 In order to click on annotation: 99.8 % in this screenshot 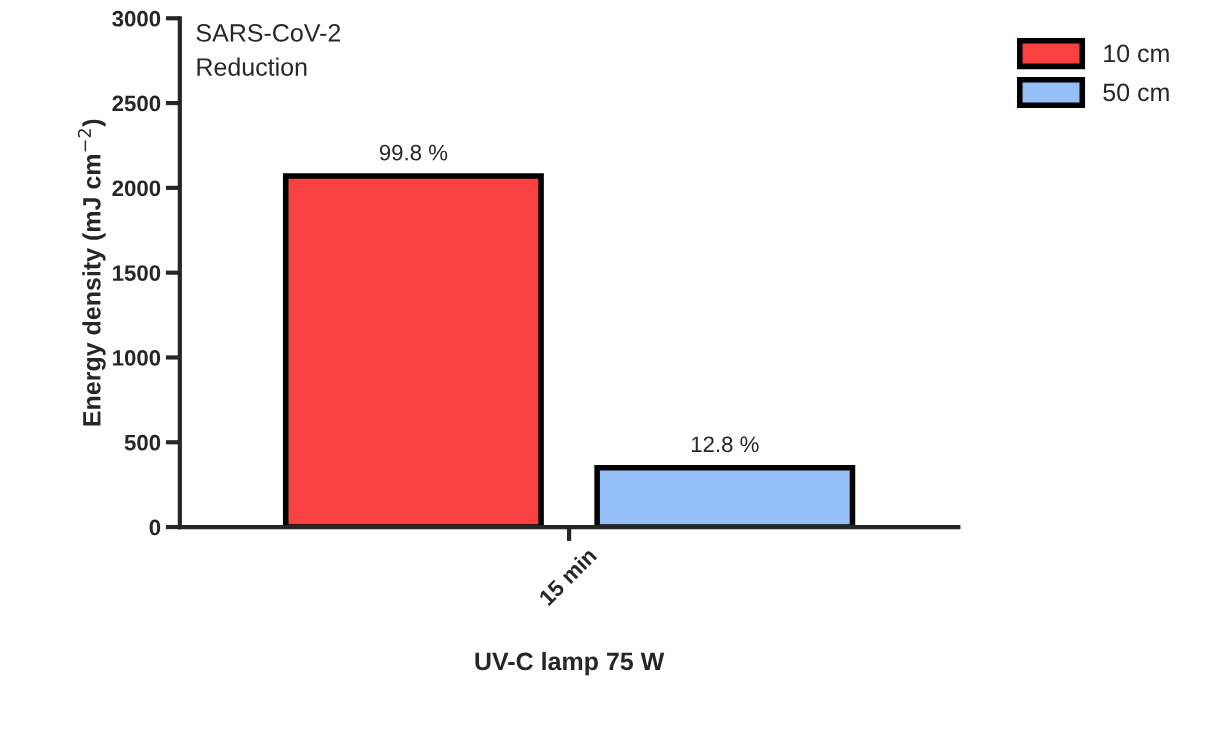, I will do `click(413, 152)`.